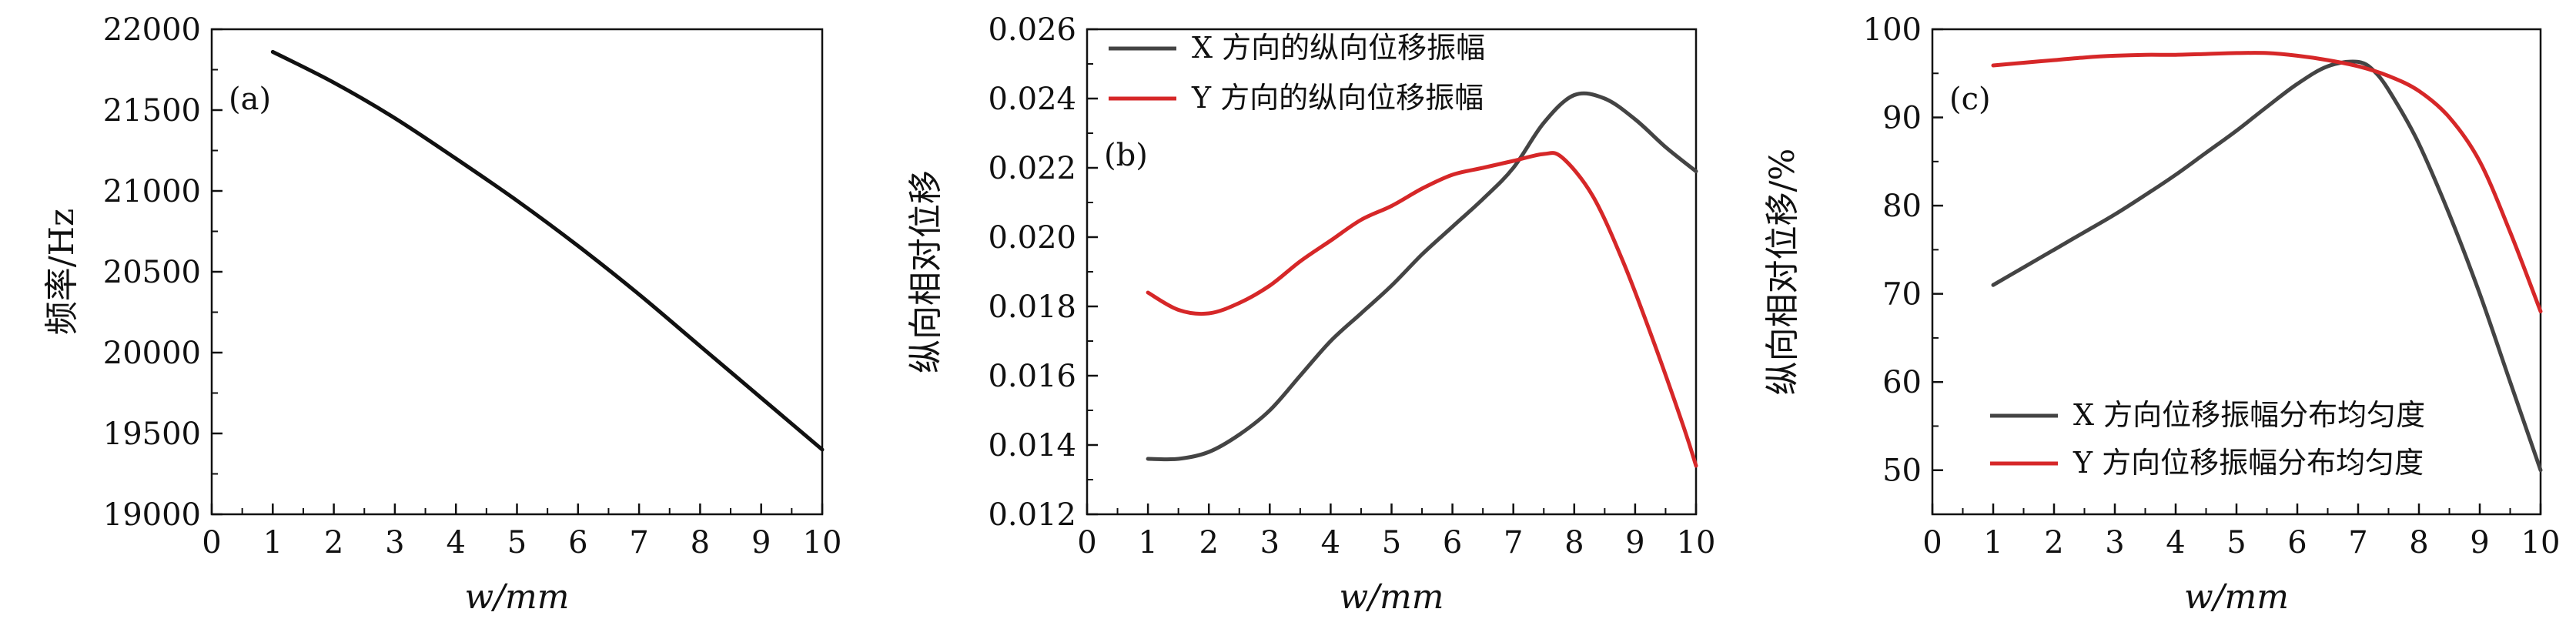 This screenshot has width=2576, height=629. I want to click on y-tick-label: 100, so click(1893, 30).